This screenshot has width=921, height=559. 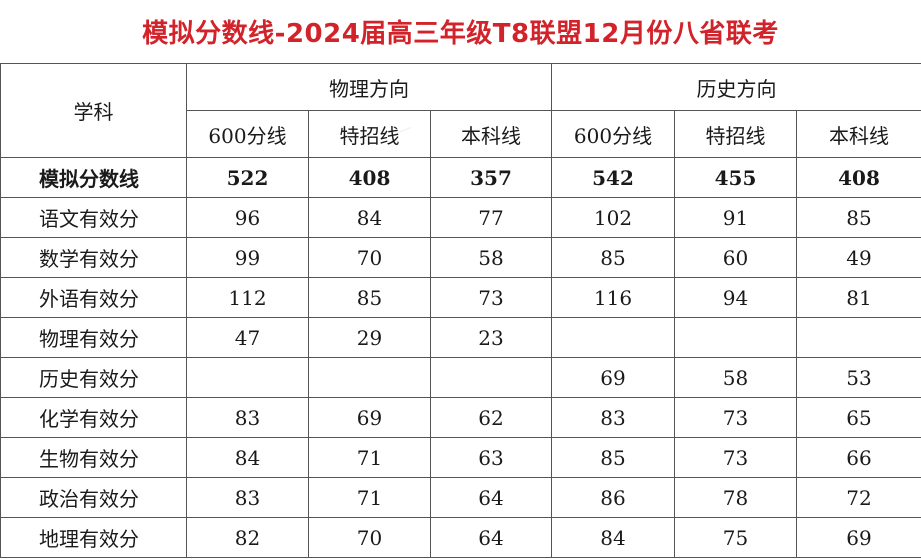 What do you see at coordinates (93, 537) in the screenshot?
I see `row-label: 地理有效分` at bounding box center [93, 537].